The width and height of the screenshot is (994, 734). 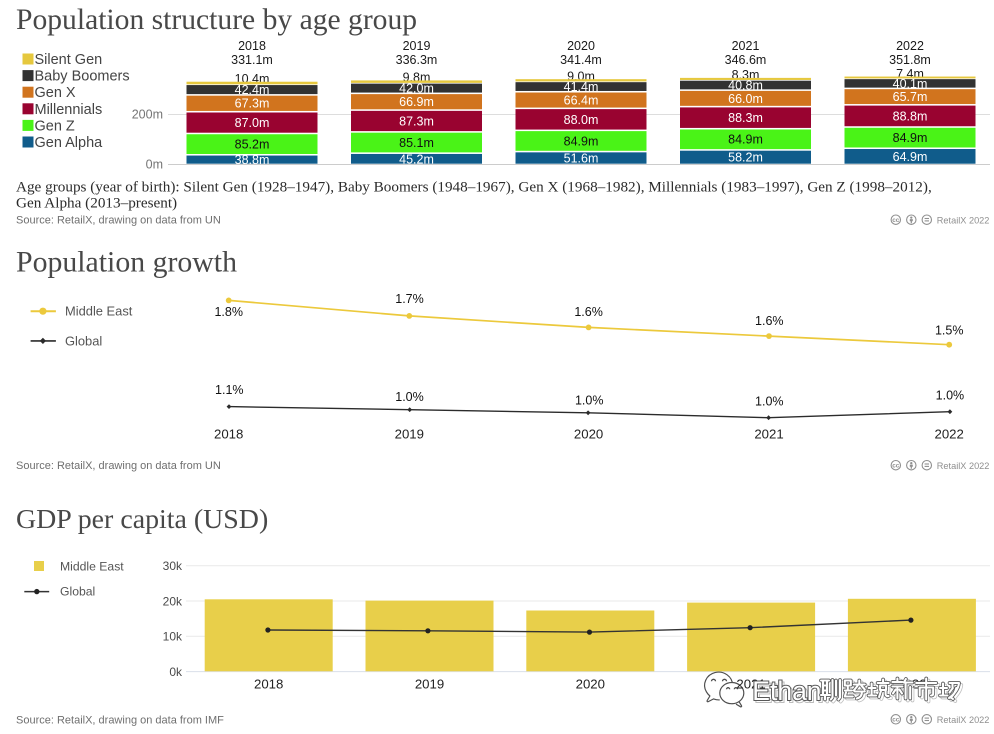 What do you see at coordinates (252, 123) in the screenshot?
I see `svg-text: 87.0m` at bounding box center [252, 123].